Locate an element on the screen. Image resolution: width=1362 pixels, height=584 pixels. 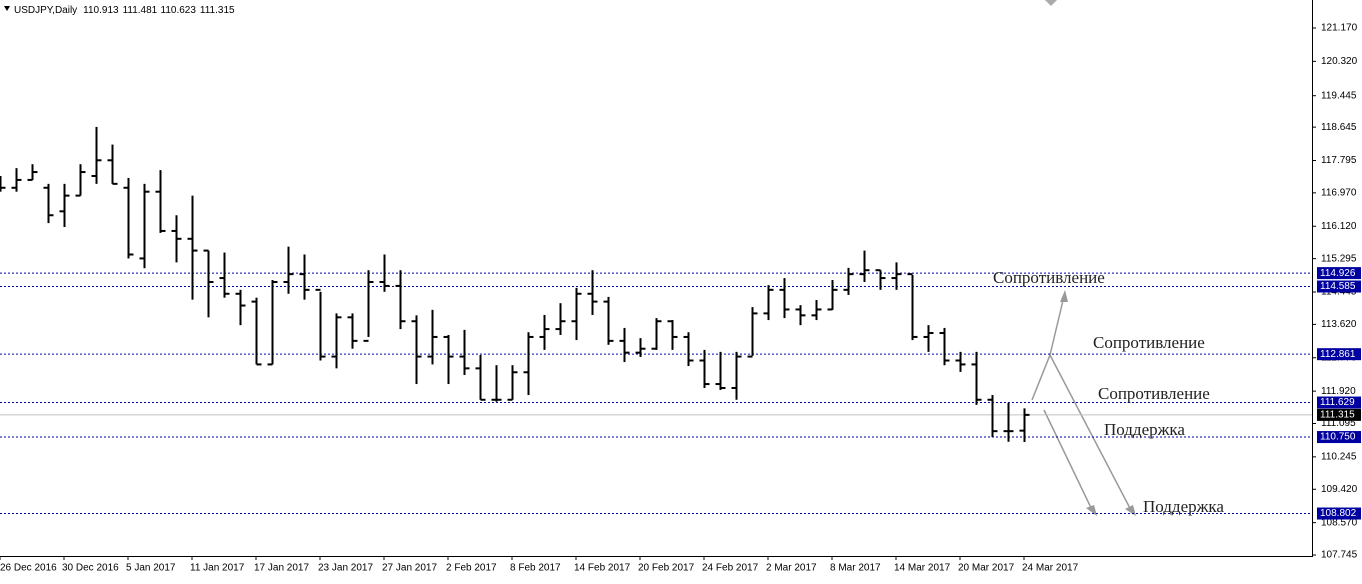
x-tick-label: 27 Jan 2017 is located at coordinates (409, 568).